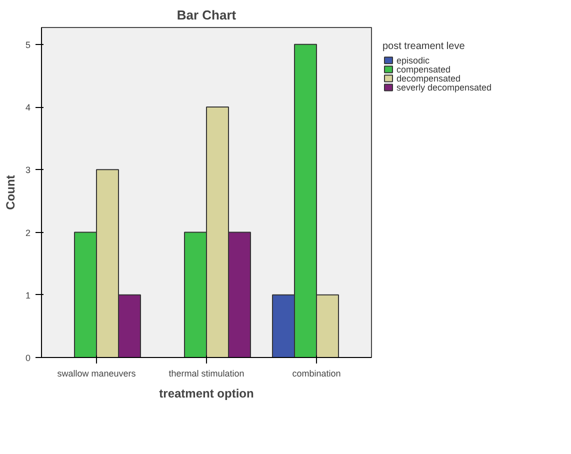 The height and width of the screenshot is (454, 571). Describe the element at coordinates (206, 393) in the screenshot. I see `x-axis-title: treatment option` at that location.